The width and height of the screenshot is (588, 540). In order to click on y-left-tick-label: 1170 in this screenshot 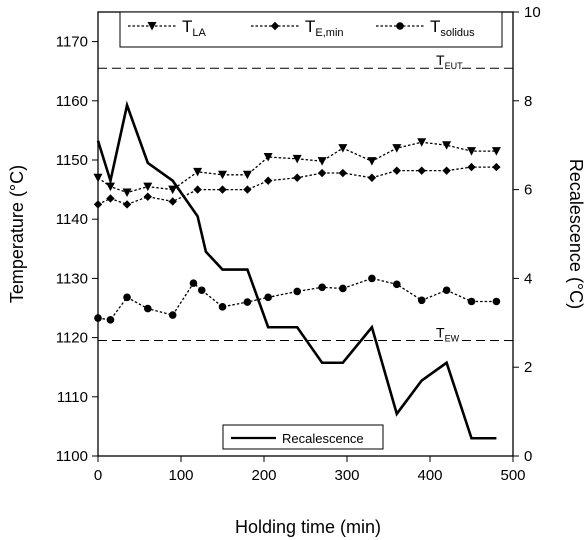, I will do `click(72, 42)`.